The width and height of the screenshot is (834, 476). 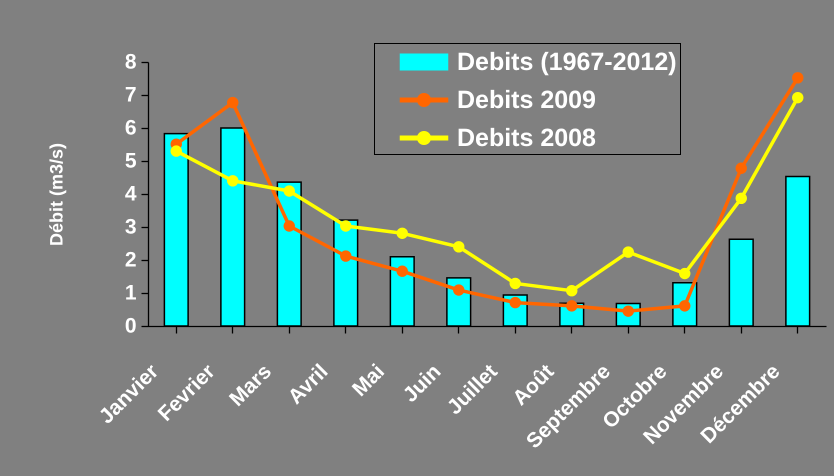 I want to click on x-tick-label: Mai, so click(x=369, y=381).